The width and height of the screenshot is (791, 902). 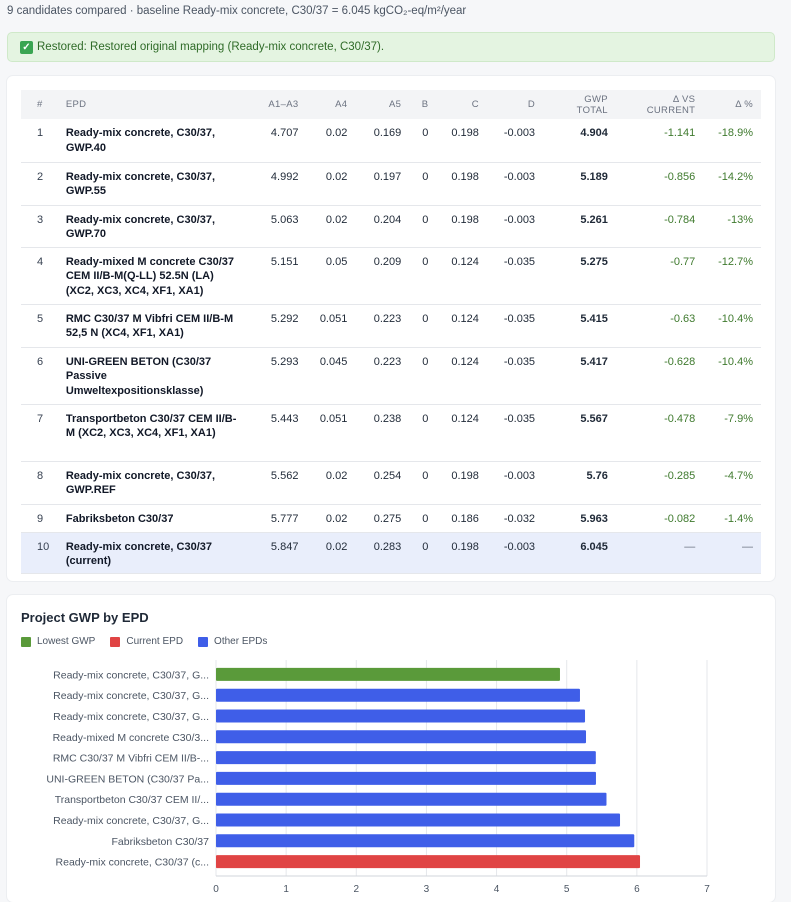 What do you see at coordinates (579, 483) in the screenshot?
I see `row-gwp-total: 5.76` at bounding box center [579, 483].